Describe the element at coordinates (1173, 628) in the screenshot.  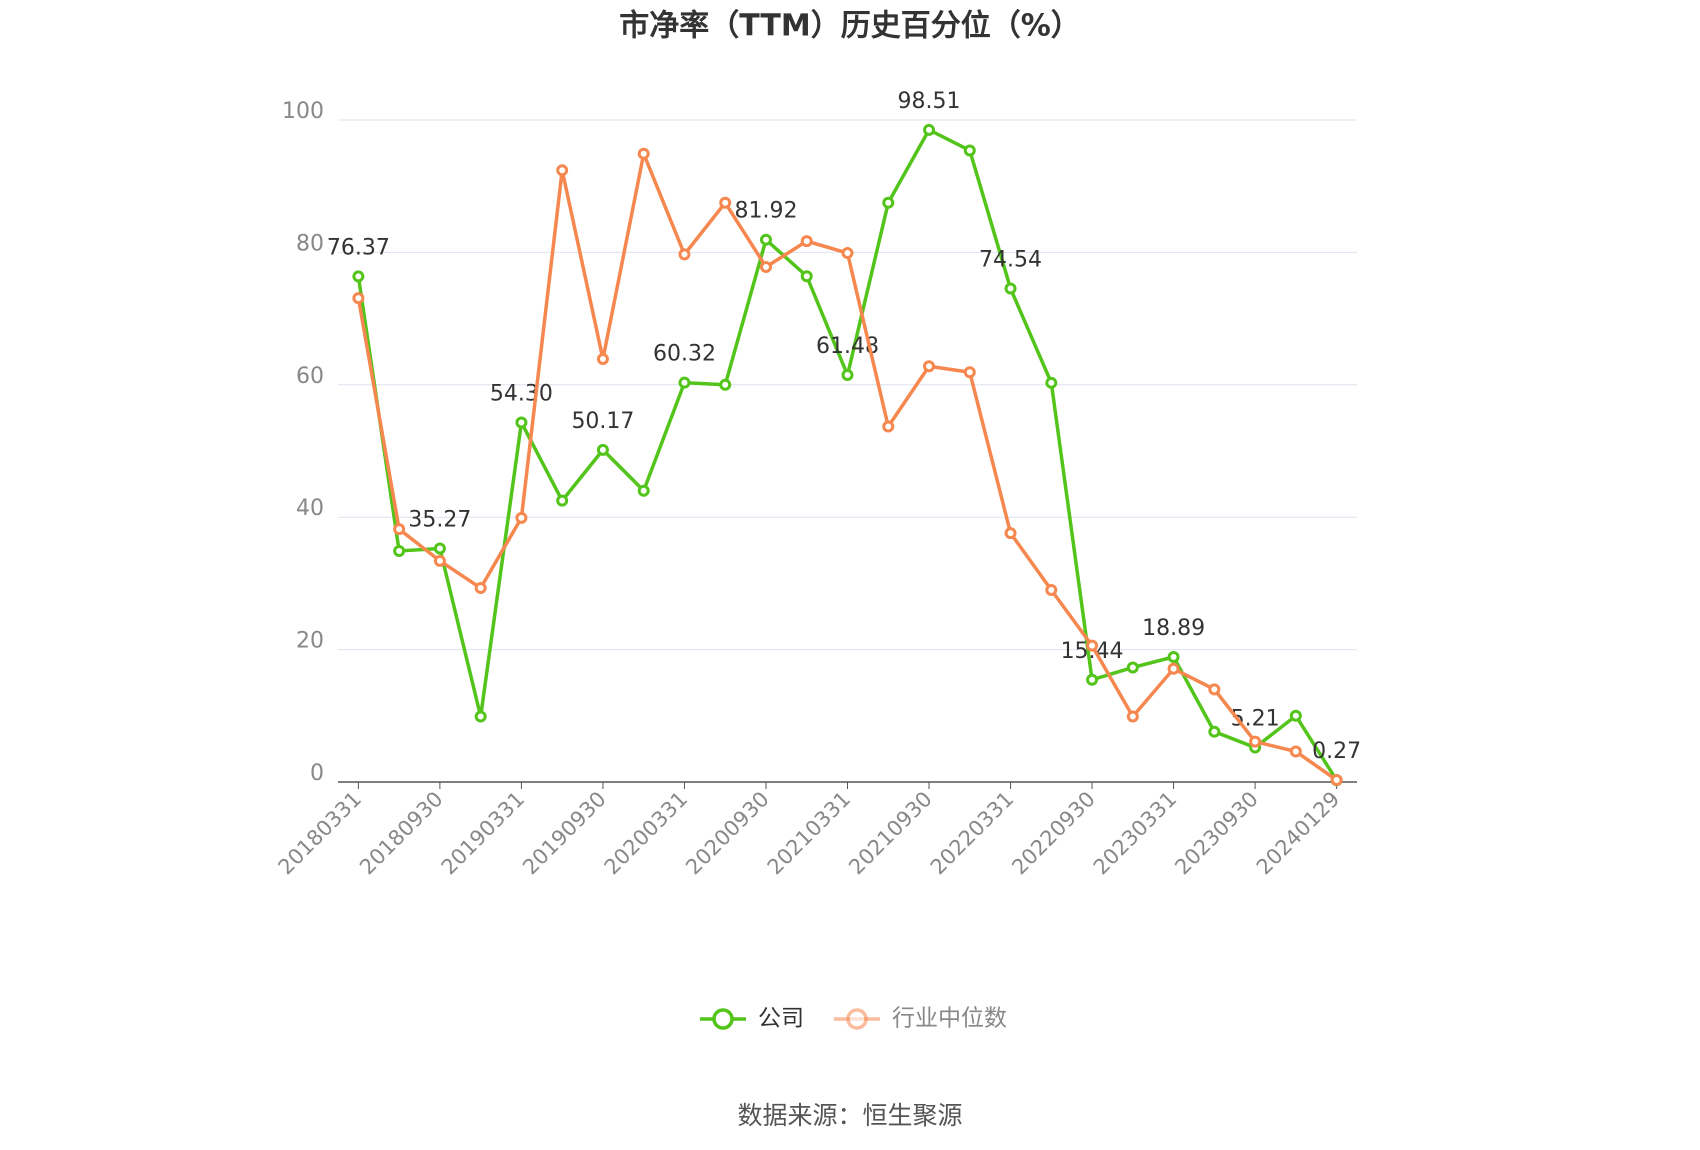
I see `data-label: 18.89` at that location.